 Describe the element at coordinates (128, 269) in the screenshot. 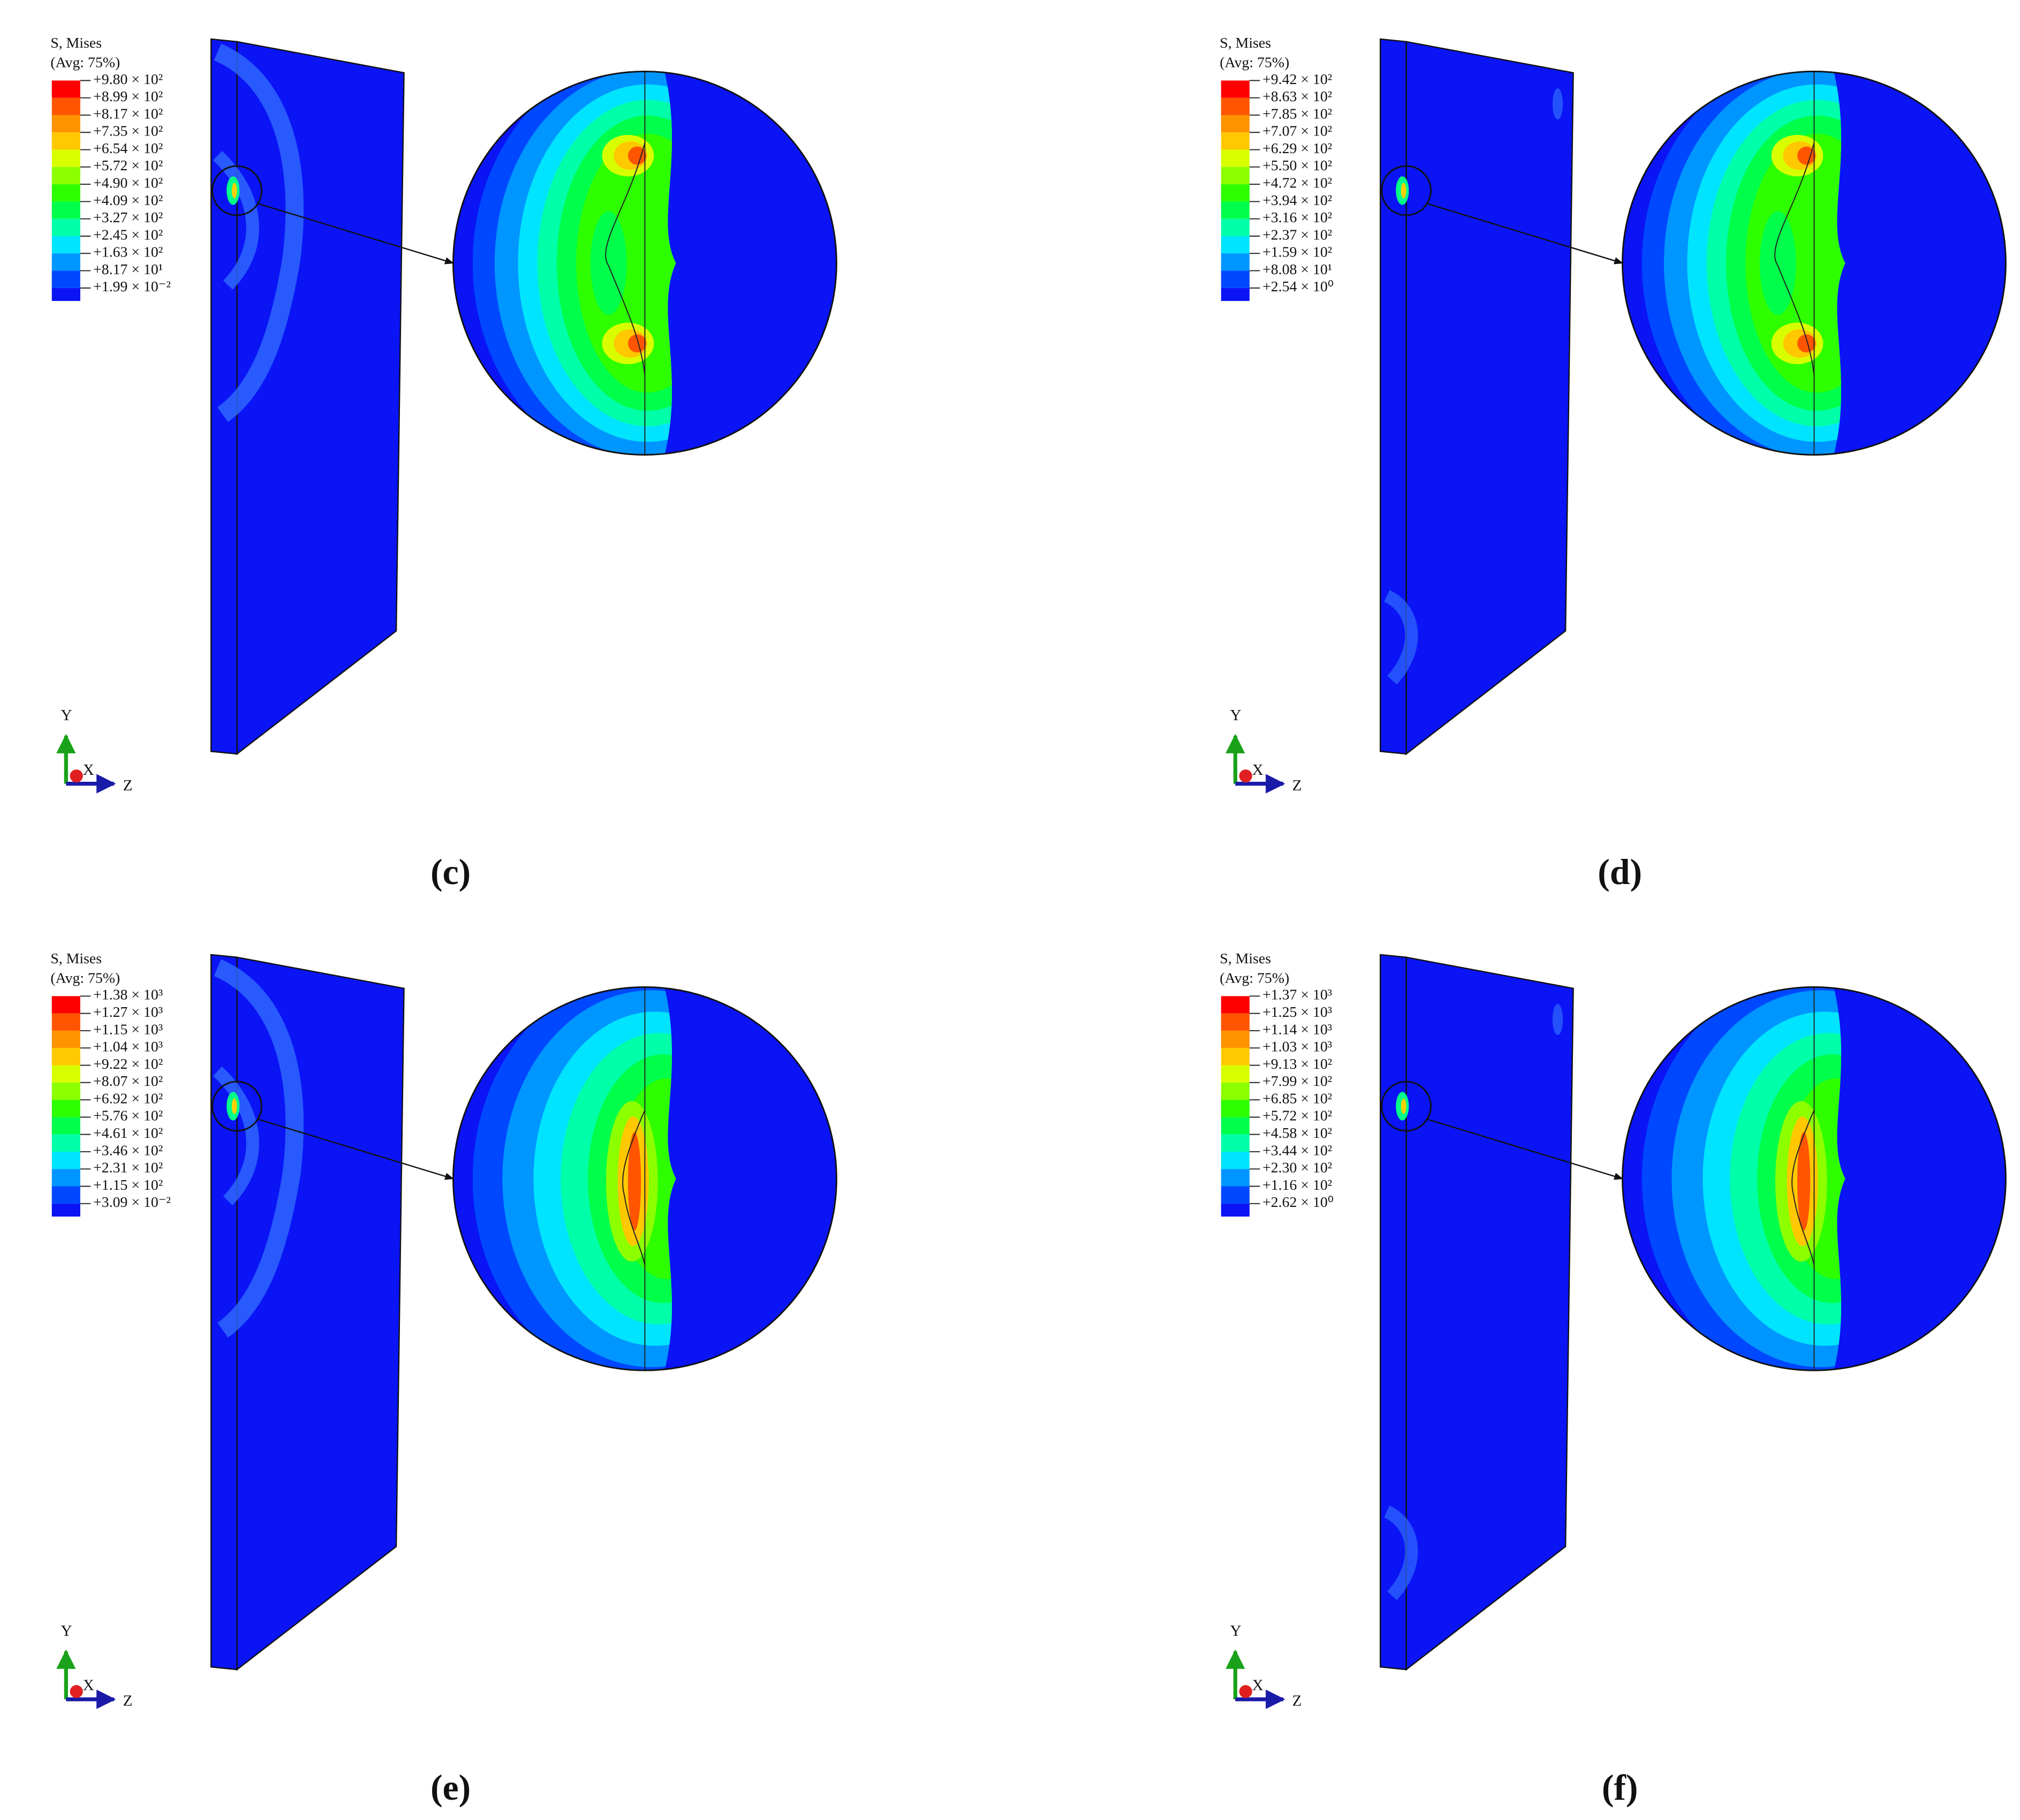

I see `legend-label: +8.17 × 10¹` at that location.